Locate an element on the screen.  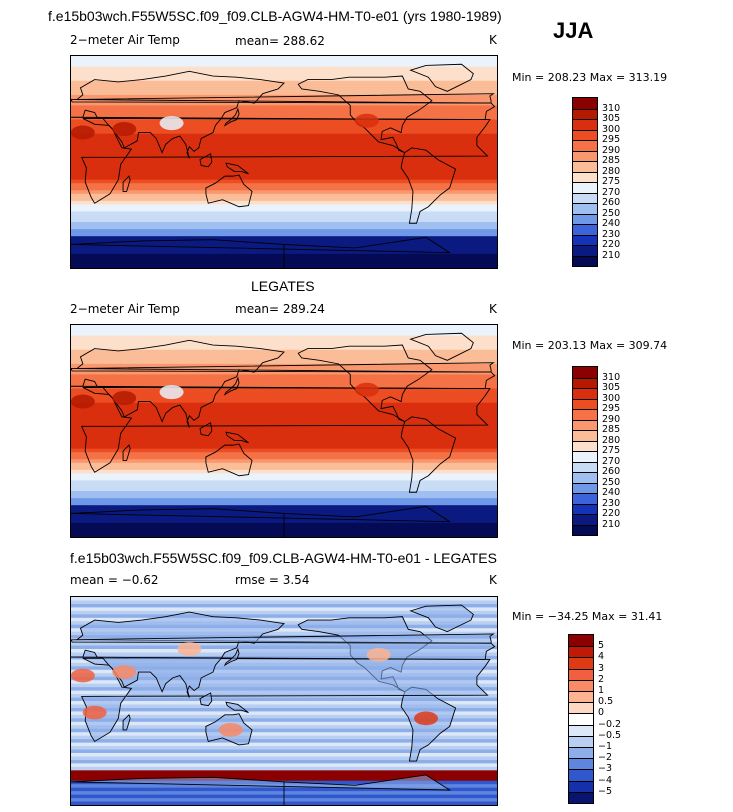
colorbar-tick-label: 240 is located at coordinates (611, 492).